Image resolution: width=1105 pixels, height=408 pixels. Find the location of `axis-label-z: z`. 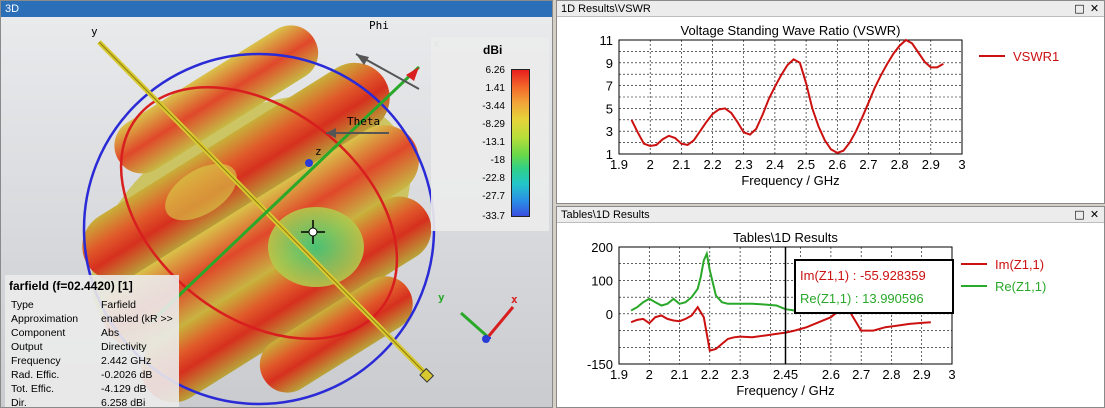

axis-label-z: z is located at coordinates (318, 151).